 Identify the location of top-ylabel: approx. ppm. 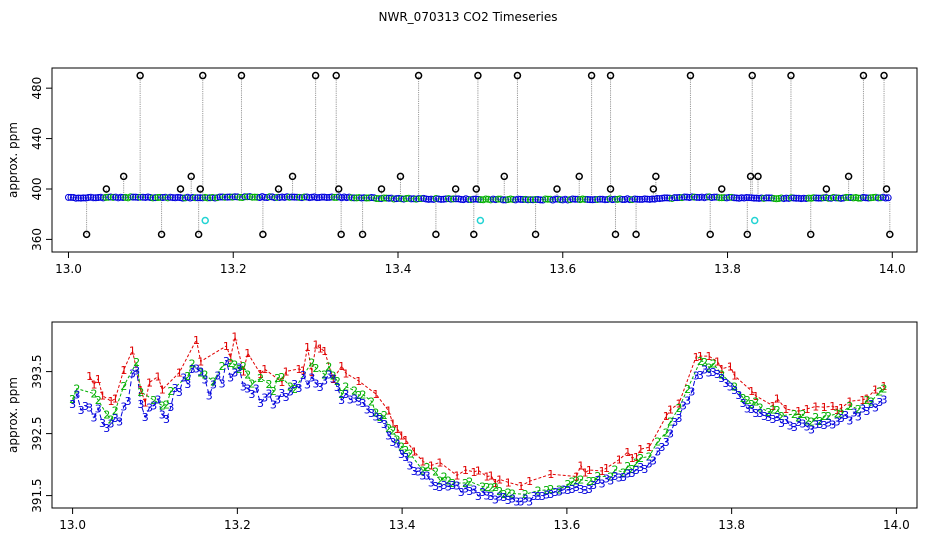
(13, 160).